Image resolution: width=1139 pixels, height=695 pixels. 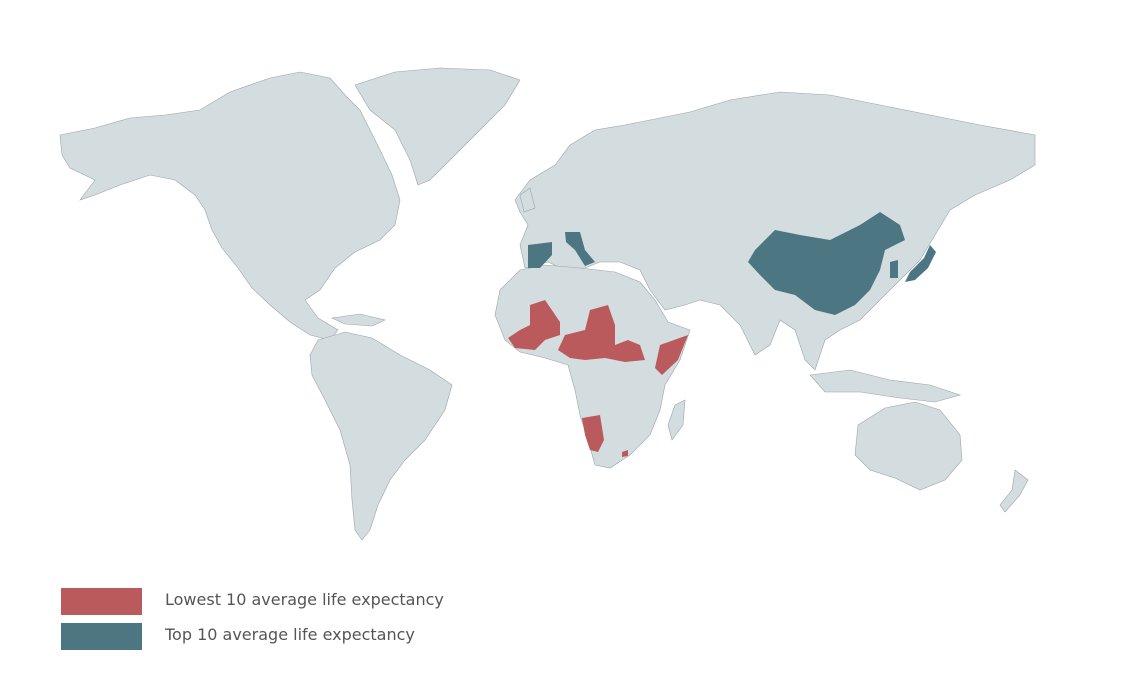 I want to click on top-life-expectancy-regions, so click(x=732, y=263).